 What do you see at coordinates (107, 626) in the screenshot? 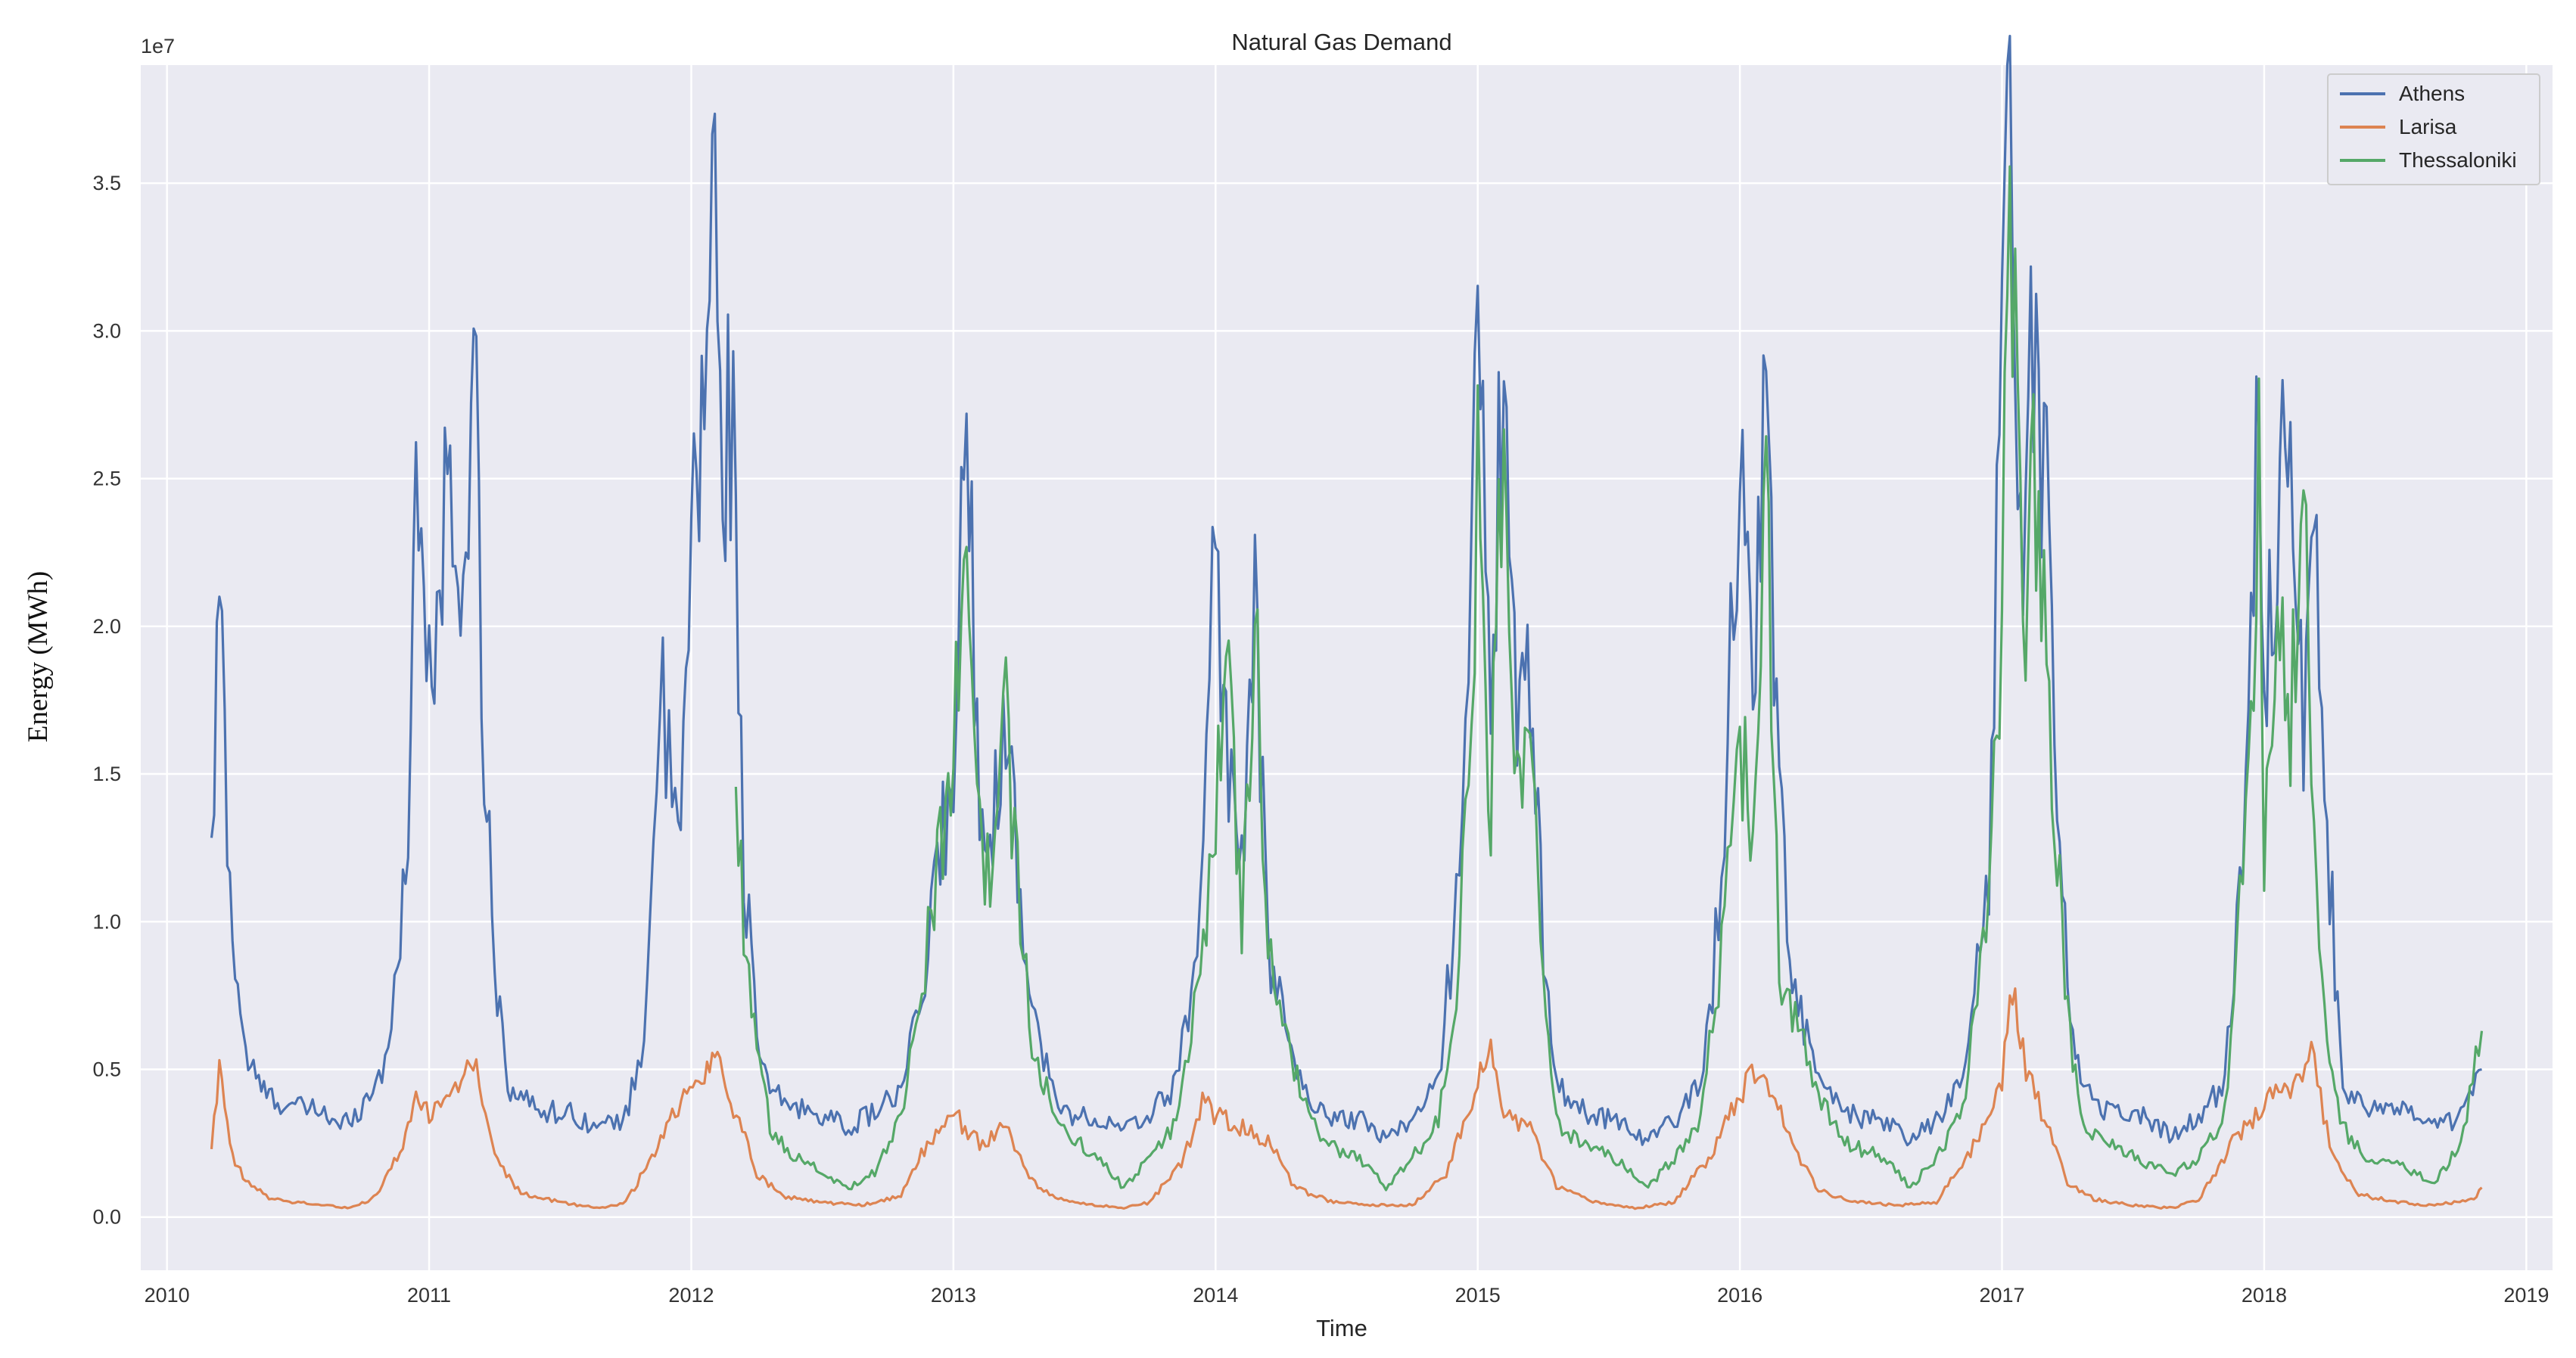
I see `y-tick-label-2.0: 2.0` at bounding box center [107, 626].